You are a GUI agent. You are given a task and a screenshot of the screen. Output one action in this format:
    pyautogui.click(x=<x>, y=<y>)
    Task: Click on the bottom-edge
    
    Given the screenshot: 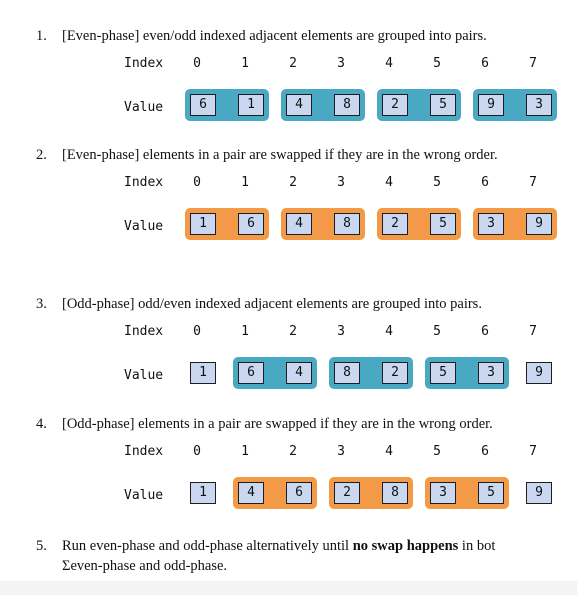 What is the action you would take?
    pyautogui.click(x=288, y=588)
    